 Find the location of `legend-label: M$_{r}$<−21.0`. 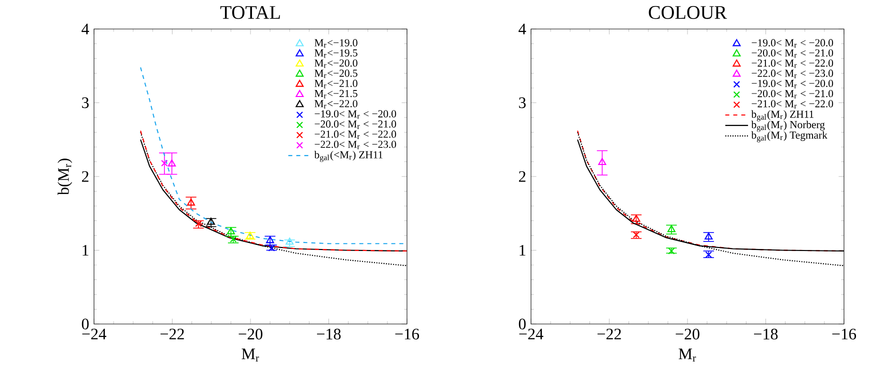

legend-label: M$_{r}$<−21.0 is located at coordinates (336, 84).